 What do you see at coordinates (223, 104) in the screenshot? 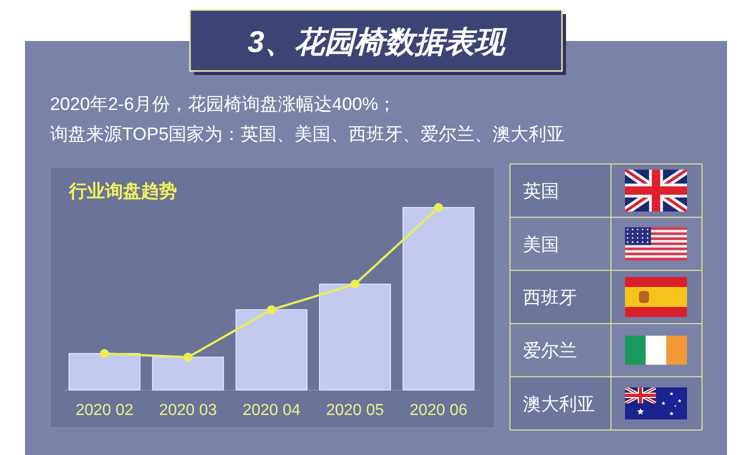
I see `text: 2020年2-6月份，花园椅询盘涨幅达400%；` at bounding box center [223, 104].